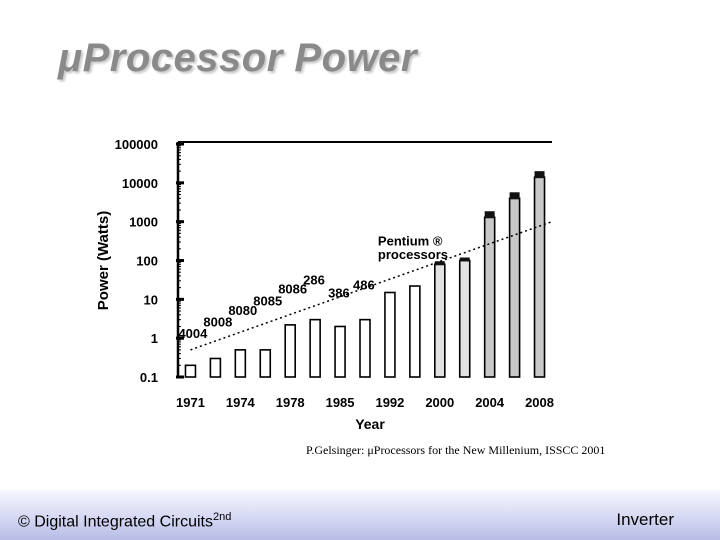 The width and height of the screenshot is (720, 540). I want to click on y-tick-label: 10000, so click(140, 183).